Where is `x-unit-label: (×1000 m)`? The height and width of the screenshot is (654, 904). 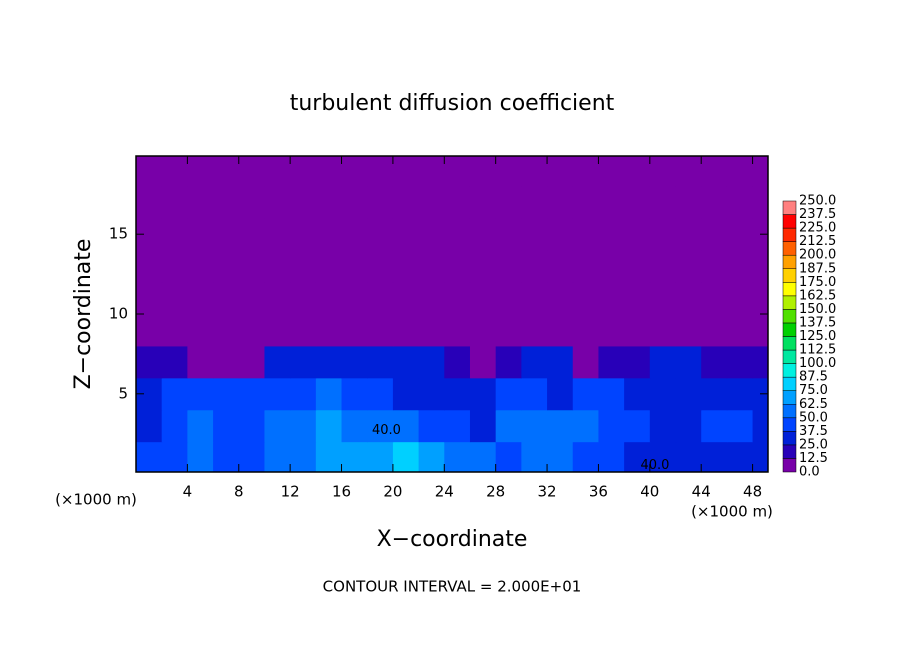 x-unit-label: (×1000 m) is located at coordinates (732, 512).